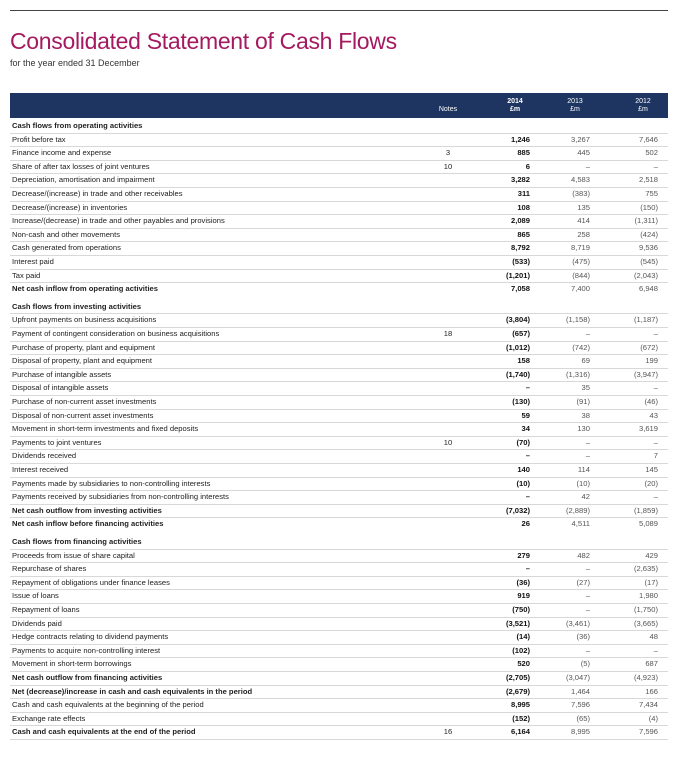  I want to click on row-value: (2,635), so click(645, 569).